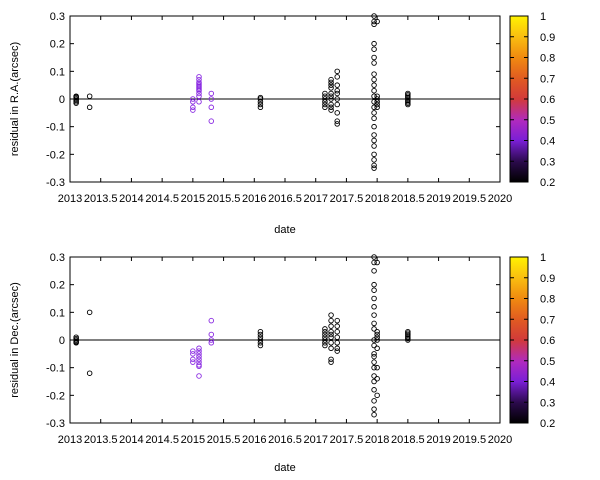 This screenshot has width=600, height=480. I want to click on x-tick-label: 2016, so click(254, 199).